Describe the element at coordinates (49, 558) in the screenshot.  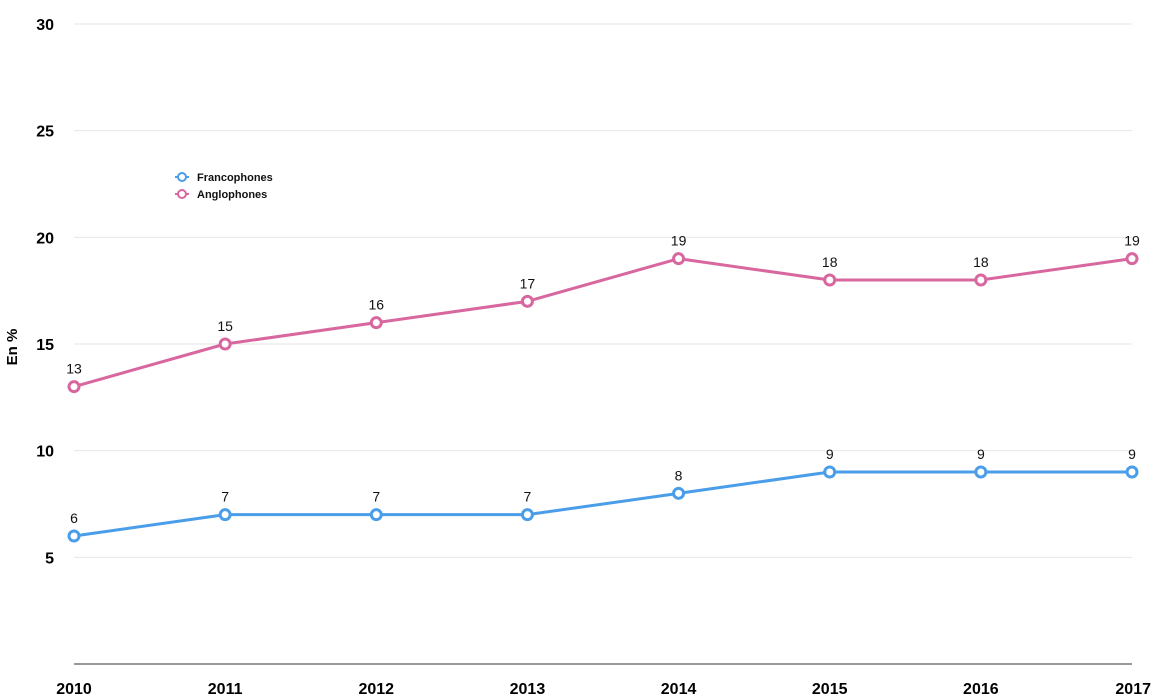
I see `y-tick-label: 5` at that location.